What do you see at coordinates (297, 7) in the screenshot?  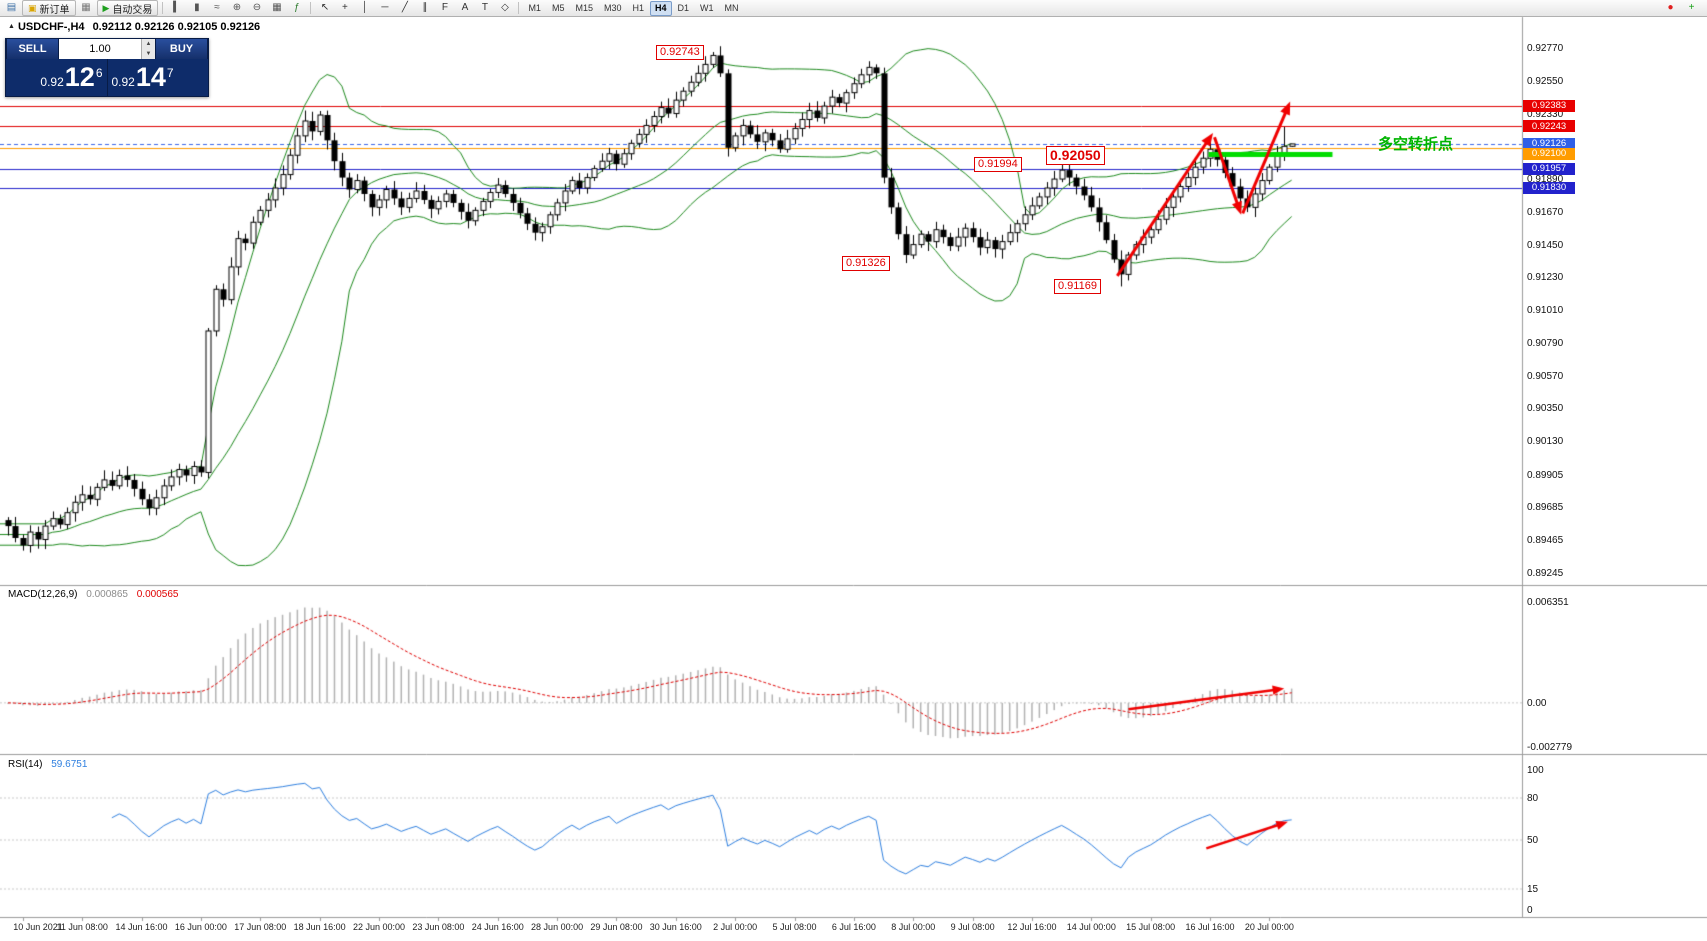 I see `indicators-icon: ƒ` at bounding box center [297, 7].